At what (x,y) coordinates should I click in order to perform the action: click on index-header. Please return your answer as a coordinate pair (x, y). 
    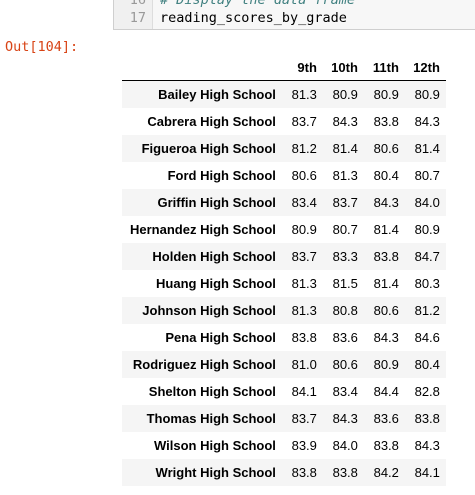
    Looking at the image, I should click on (202, 67).